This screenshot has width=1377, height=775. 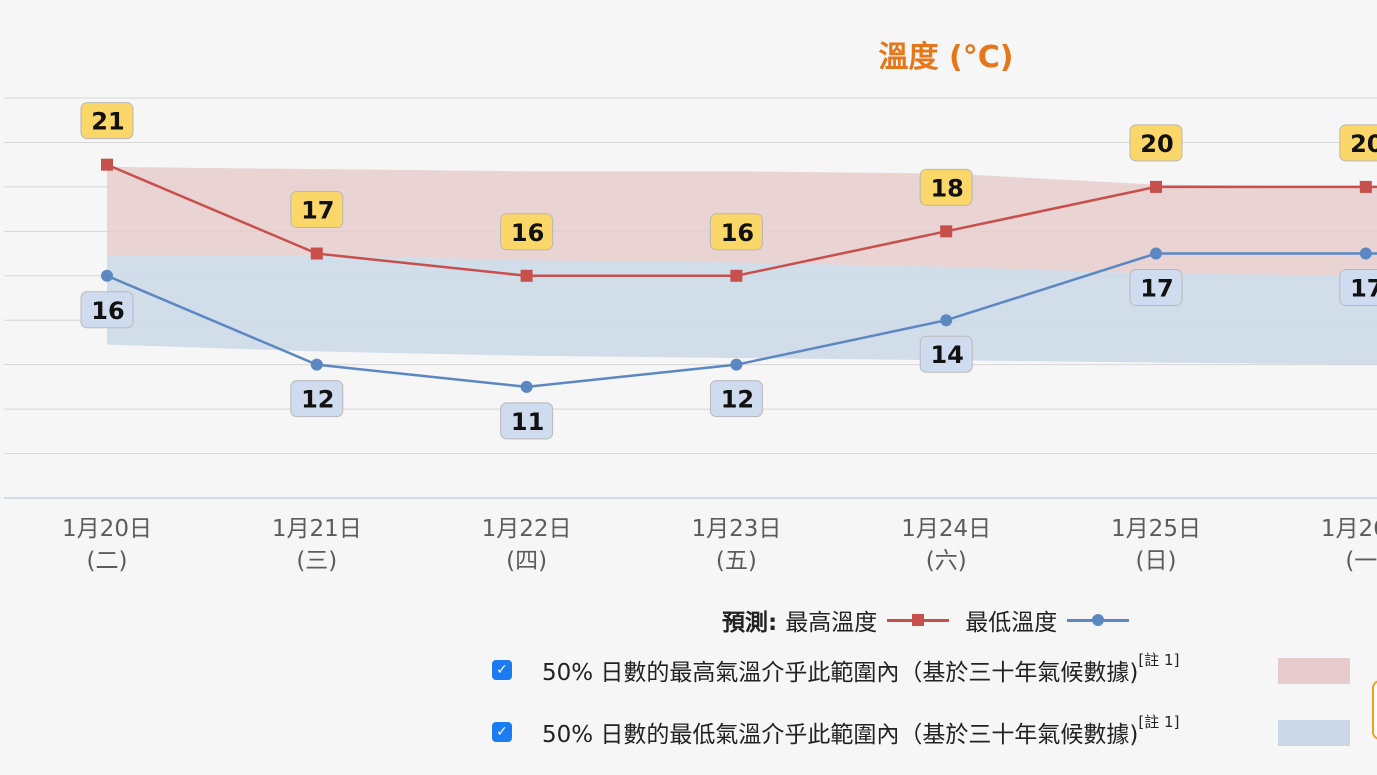 I want to click on min-temp-label: 14, so click(x=946, y=354).